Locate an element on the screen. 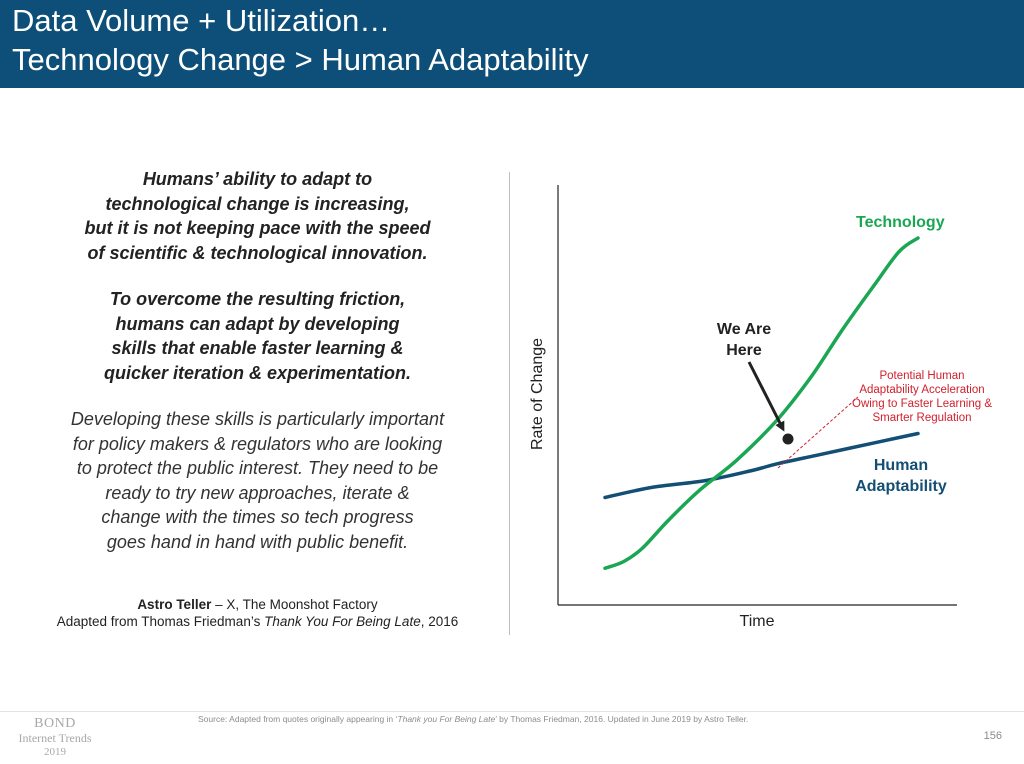  quote-line: Humans’ ability to adapt to is located at coordinates (257, 179).